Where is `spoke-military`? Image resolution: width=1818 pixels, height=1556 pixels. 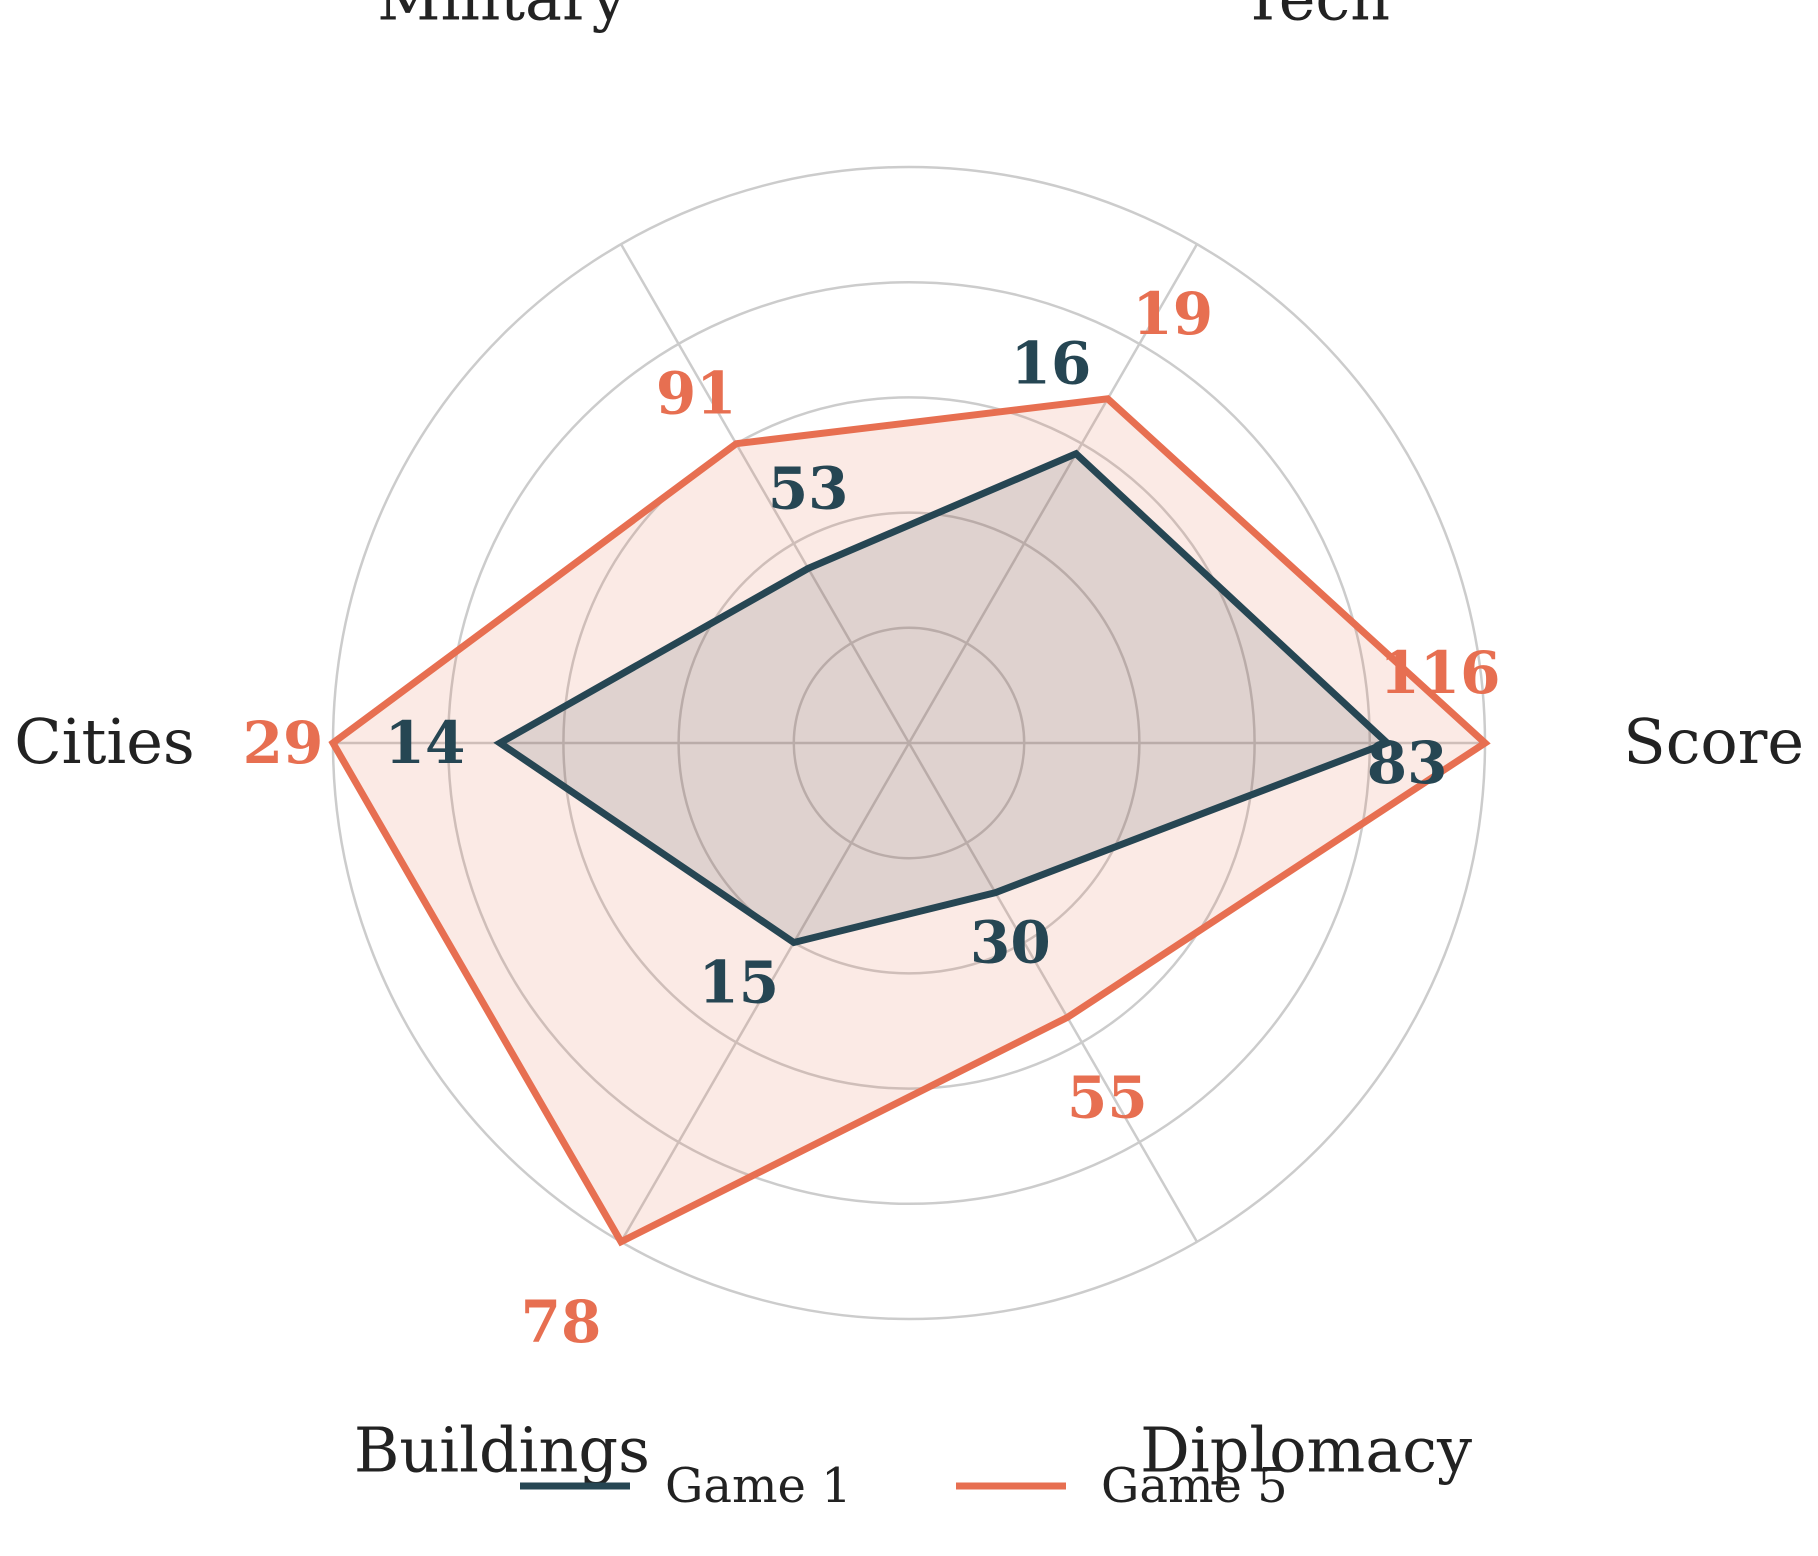 spoke-military is located at coordinates (765, 493).